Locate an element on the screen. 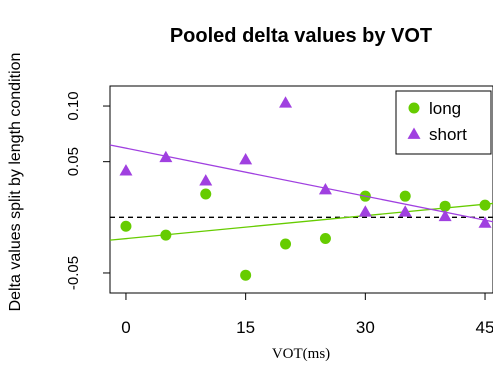 The image size is (493, 365). legend-short-label: short is located at coordinates (448, 134).